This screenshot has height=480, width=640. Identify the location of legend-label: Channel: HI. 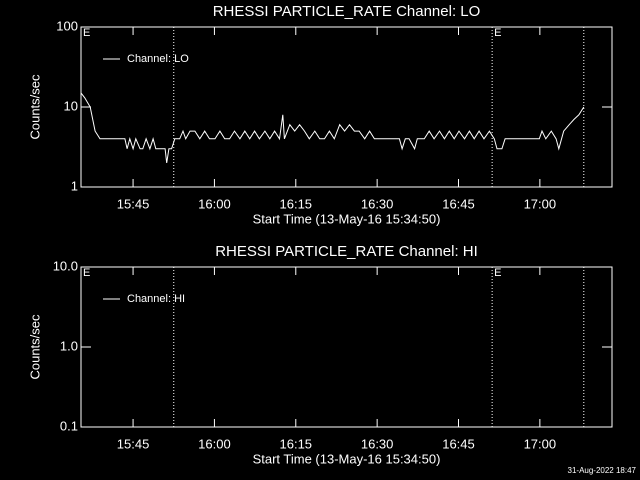
(156, 299).